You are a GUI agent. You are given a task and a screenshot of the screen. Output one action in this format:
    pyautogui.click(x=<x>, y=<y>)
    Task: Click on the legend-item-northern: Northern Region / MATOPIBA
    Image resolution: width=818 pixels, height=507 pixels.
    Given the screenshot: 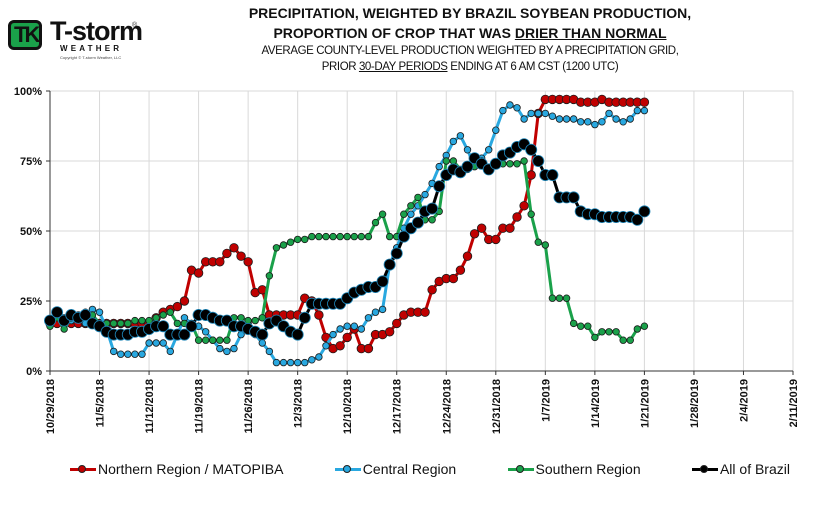 What is the action you would take?
    pyautogui.click(x=176, y=469)
    